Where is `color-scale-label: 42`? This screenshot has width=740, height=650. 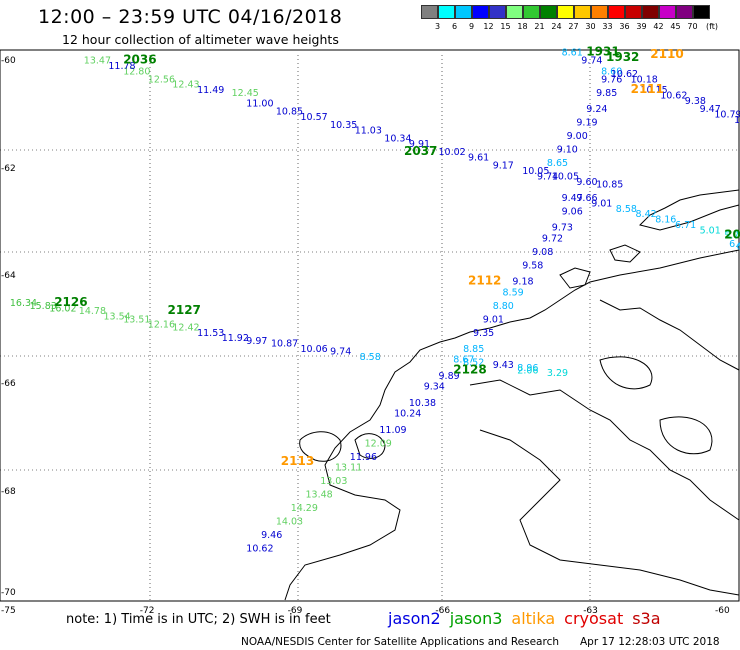
color-scale-label: 42 is located at coordinates (658, 26).